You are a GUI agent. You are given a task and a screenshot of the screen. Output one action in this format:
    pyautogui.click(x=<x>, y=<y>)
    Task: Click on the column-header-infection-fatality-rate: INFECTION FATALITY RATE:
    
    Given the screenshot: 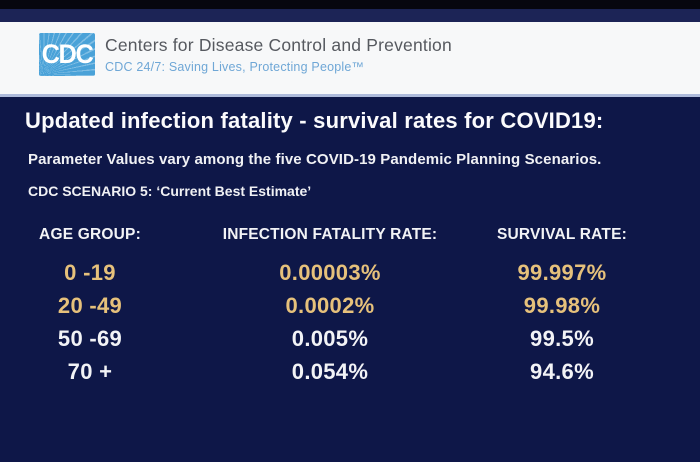 What is the action you would take?
    pyautogui.click(x=330, y=234)
    